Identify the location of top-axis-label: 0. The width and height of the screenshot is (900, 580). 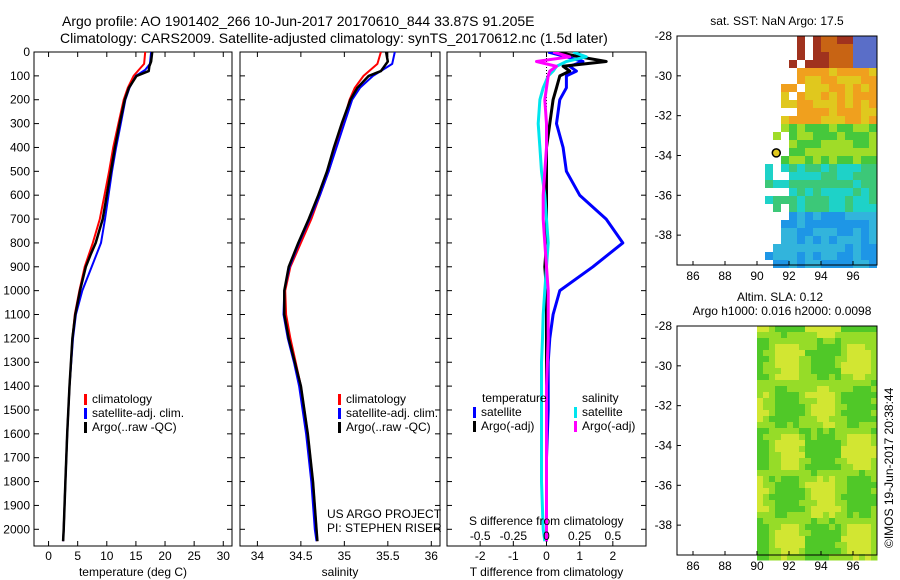
(546, 536).